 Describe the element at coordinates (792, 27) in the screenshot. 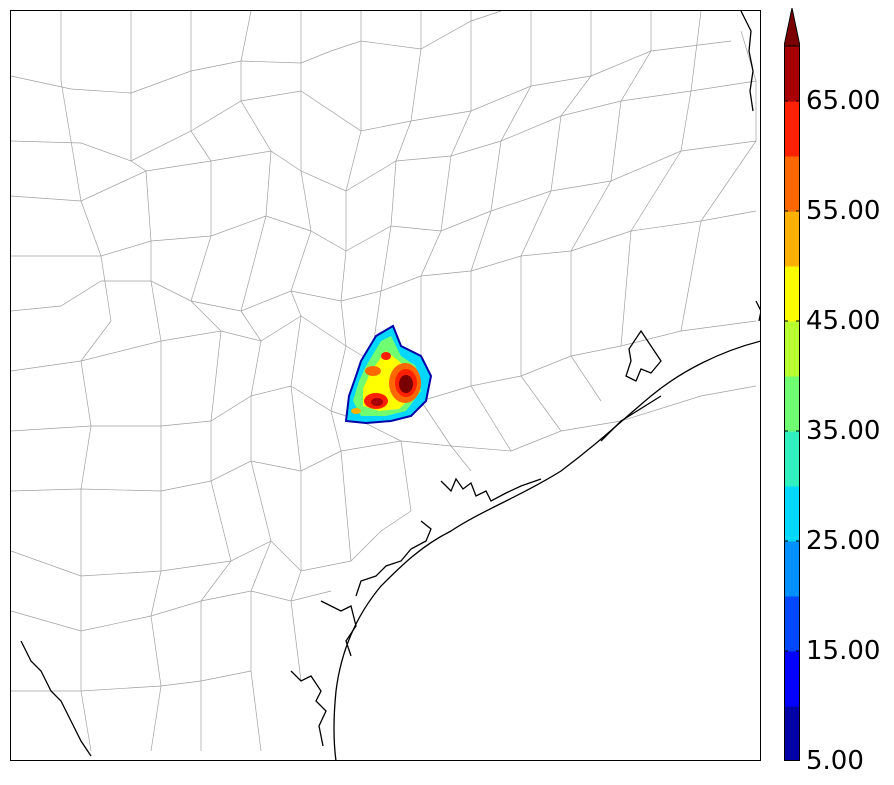

I see `colorbar-extend-arrow` at that location.